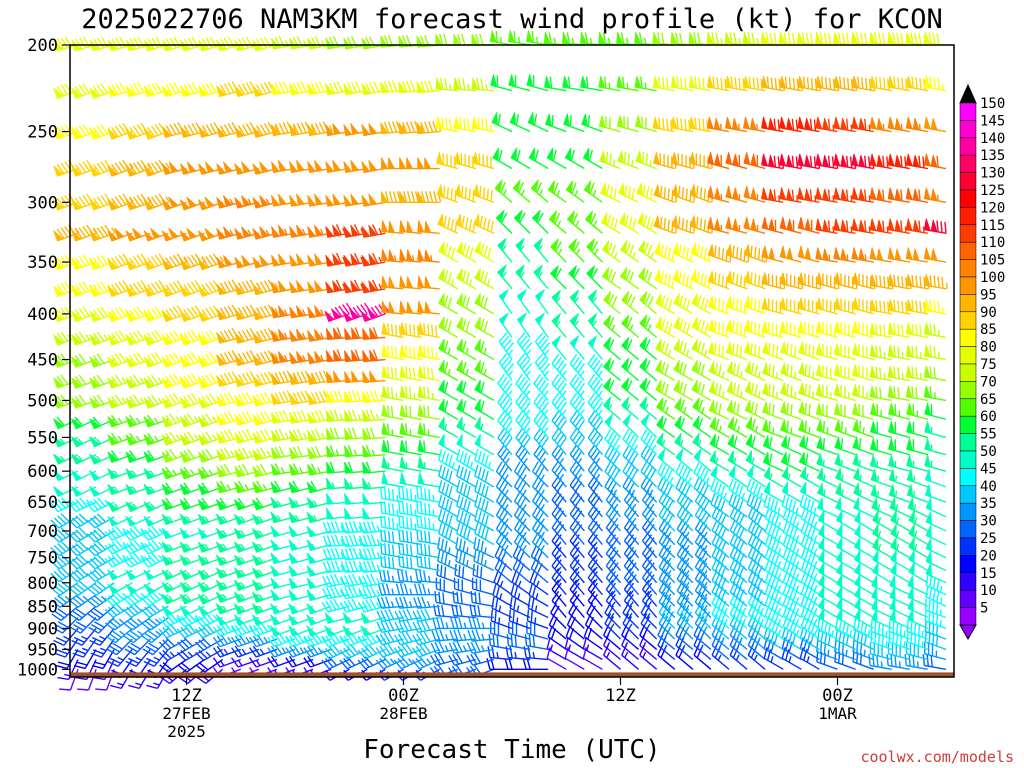 Image resolution: width=1024 pixels, height=768 pixels. What do you see at coordinates (42, 607) in the screenshot?
I see `y-tick-label: 850` at bounding box center [42, 607].